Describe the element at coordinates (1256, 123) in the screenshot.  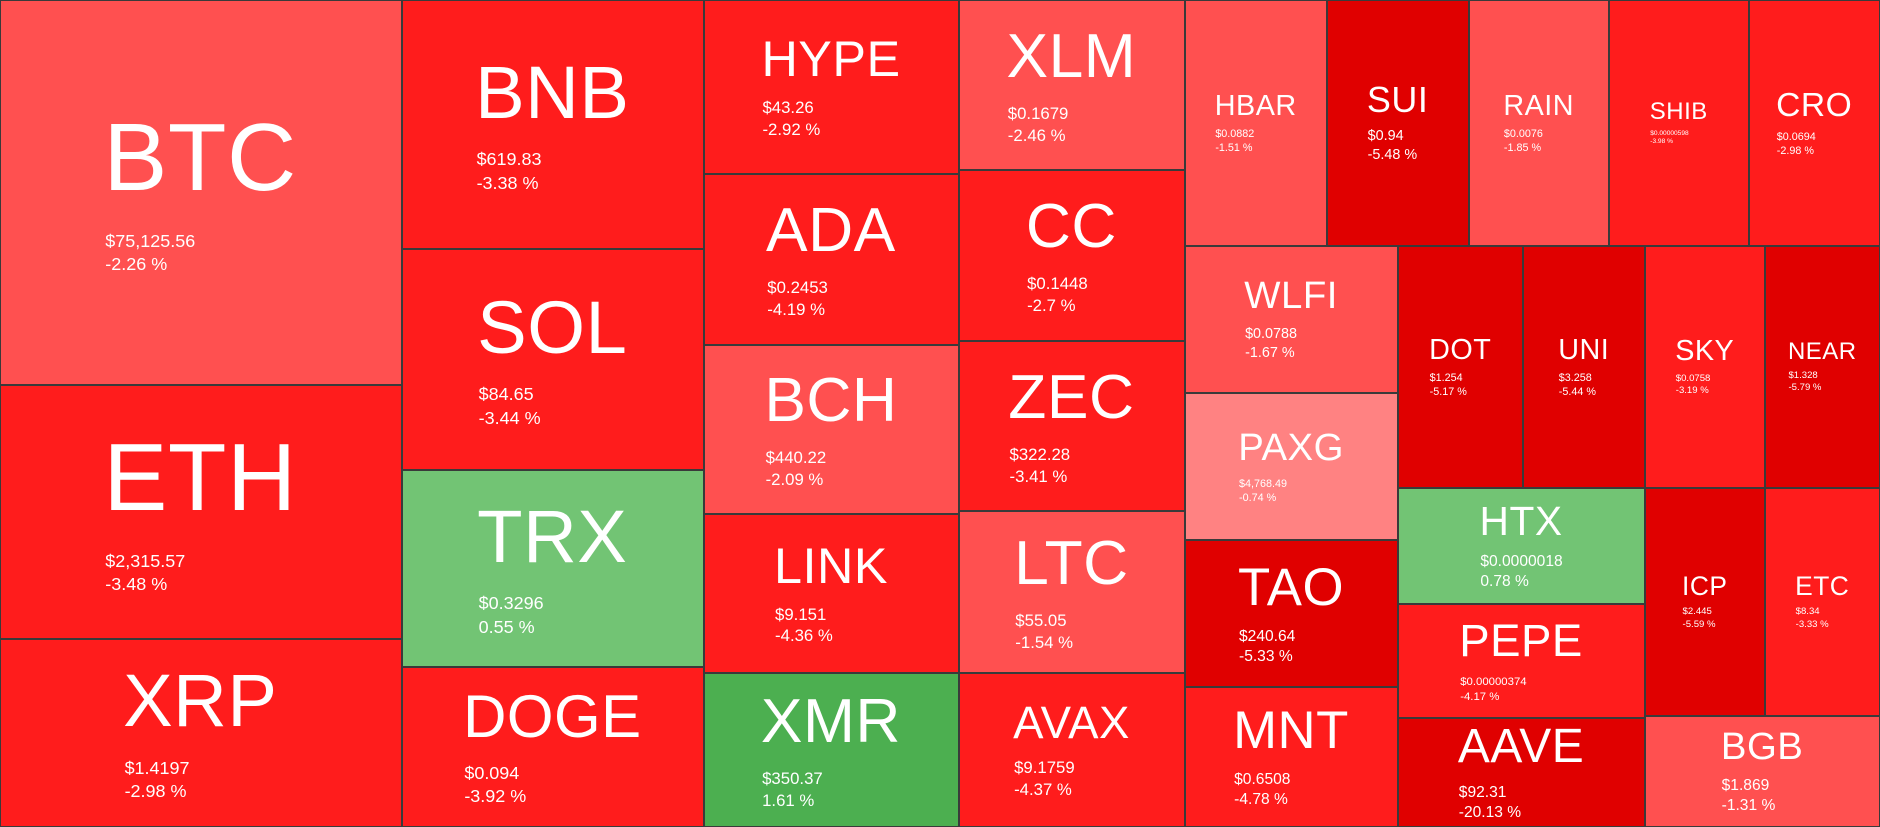
I see `tile-hbar: HBAR $0.0882 -1.51 %` at that location.